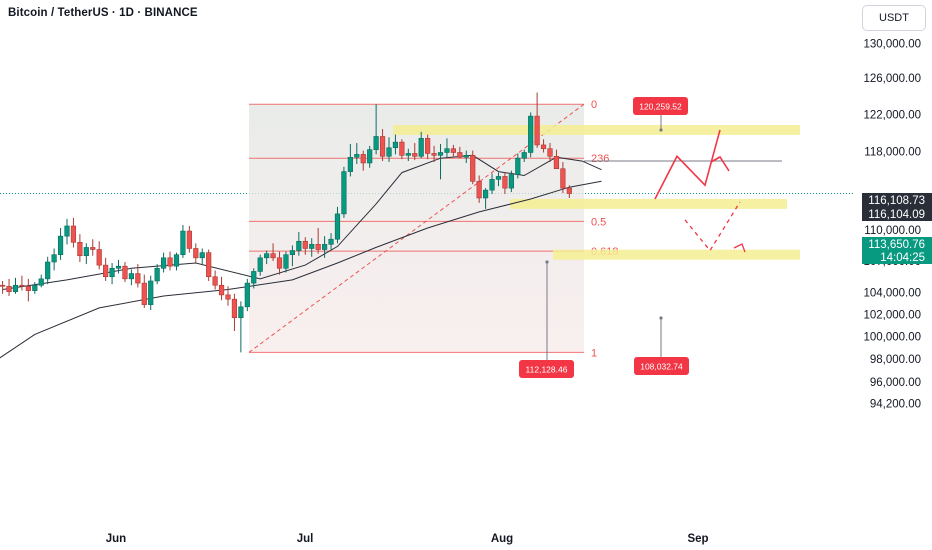  Describe the element at coordinates (502, 539) in the screenshot. I see `x-tick-label: Aug` at that location.